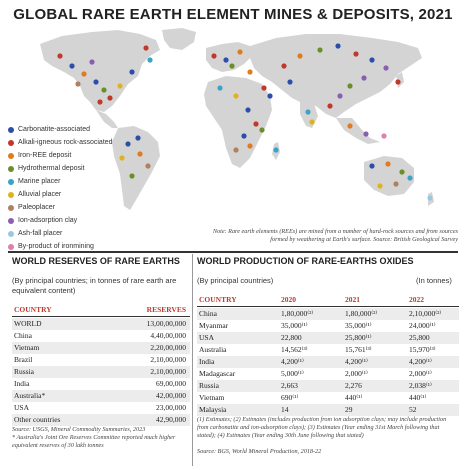 This screenshot has width=466, height=470. Describe the element at coordinates (171, 395) in the screenshot. I see `reserves-cell: 42,00,000` at that location.